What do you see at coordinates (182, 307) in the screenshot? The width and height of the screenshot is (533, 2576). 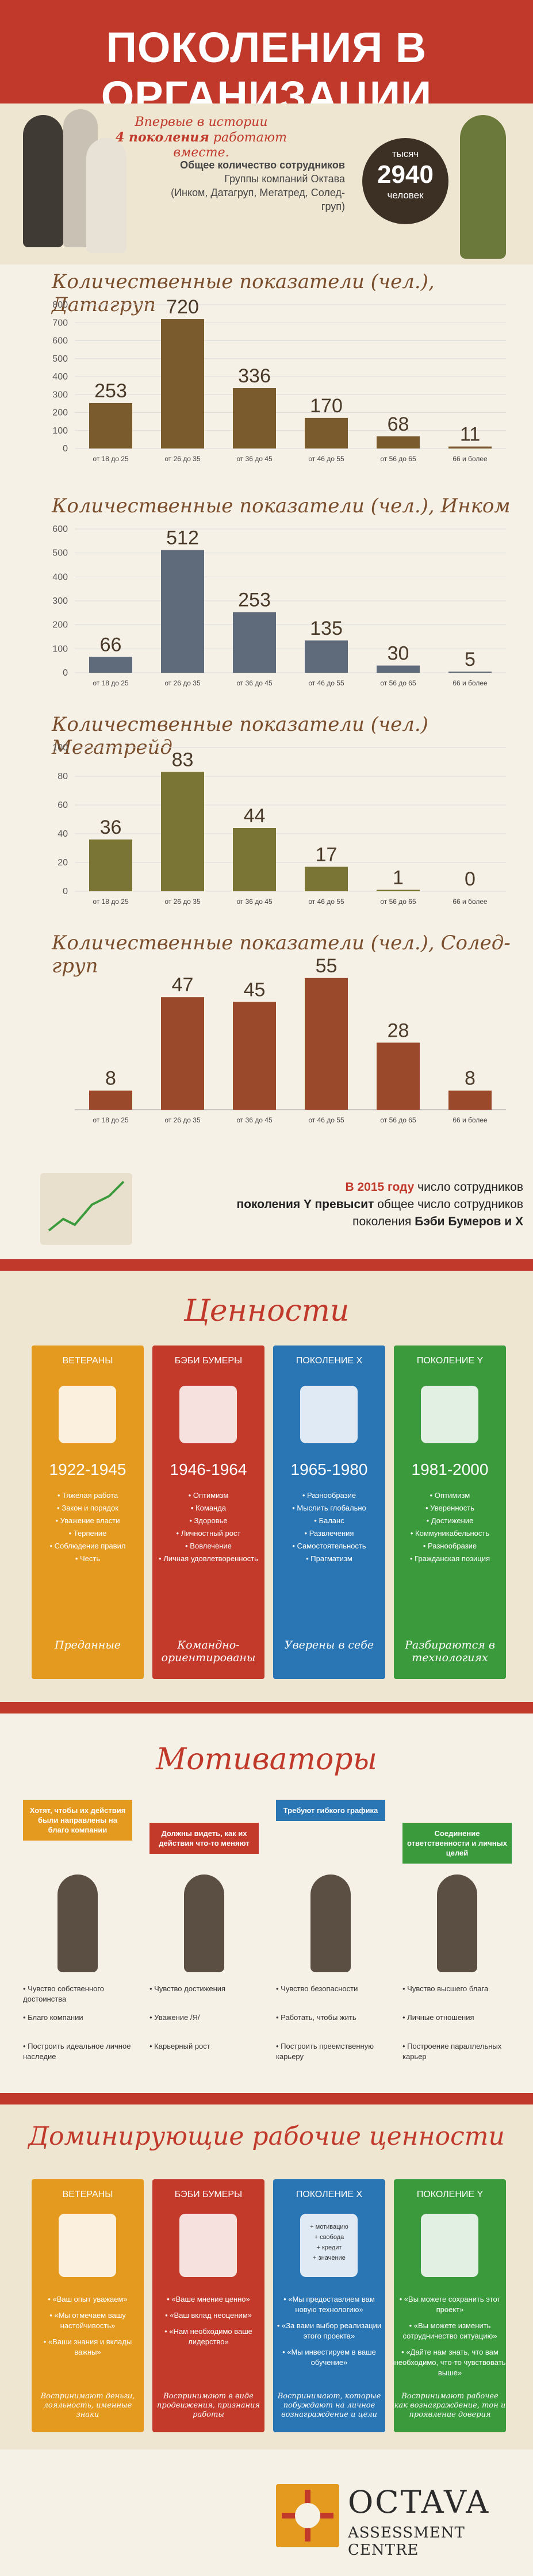 I see `data-label: 720` at bounding box center [182, 307].